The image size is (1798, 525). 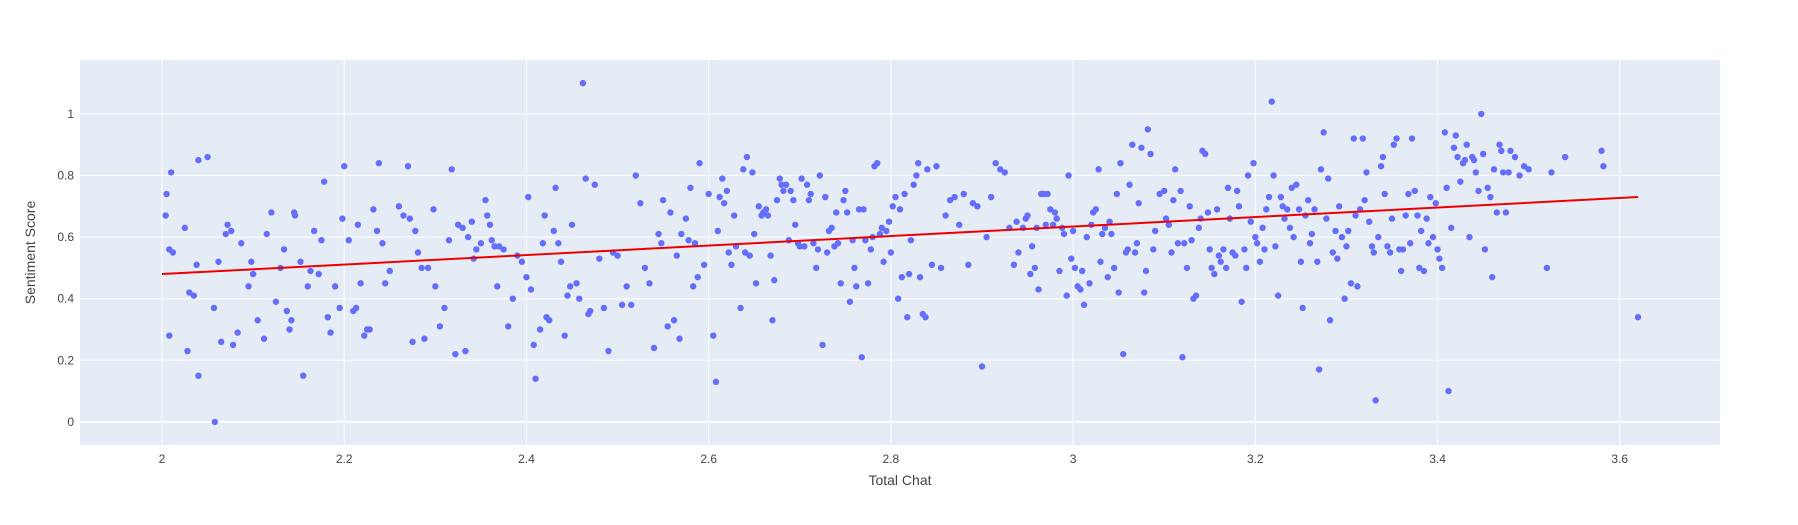 What do you see at coordinates (891, 459) in the screenshot?
I see `x-tick-label: 2.8` at bounding box center [891, 459].